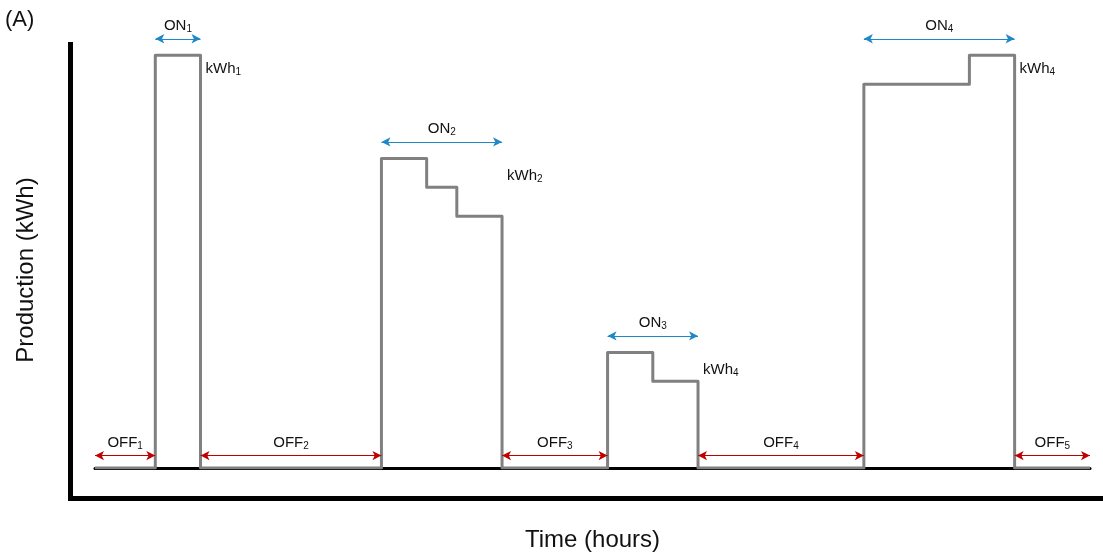 The height and width of the screenshot is (556, 1103). I want to click on x-axis-title: Time (hours), so click(592, 538).